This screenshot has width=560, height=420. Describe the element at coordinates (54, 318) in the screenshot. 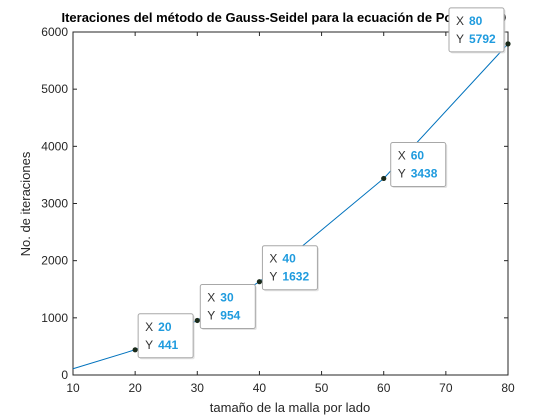

I see `y-tick-label: 1000` at that location.